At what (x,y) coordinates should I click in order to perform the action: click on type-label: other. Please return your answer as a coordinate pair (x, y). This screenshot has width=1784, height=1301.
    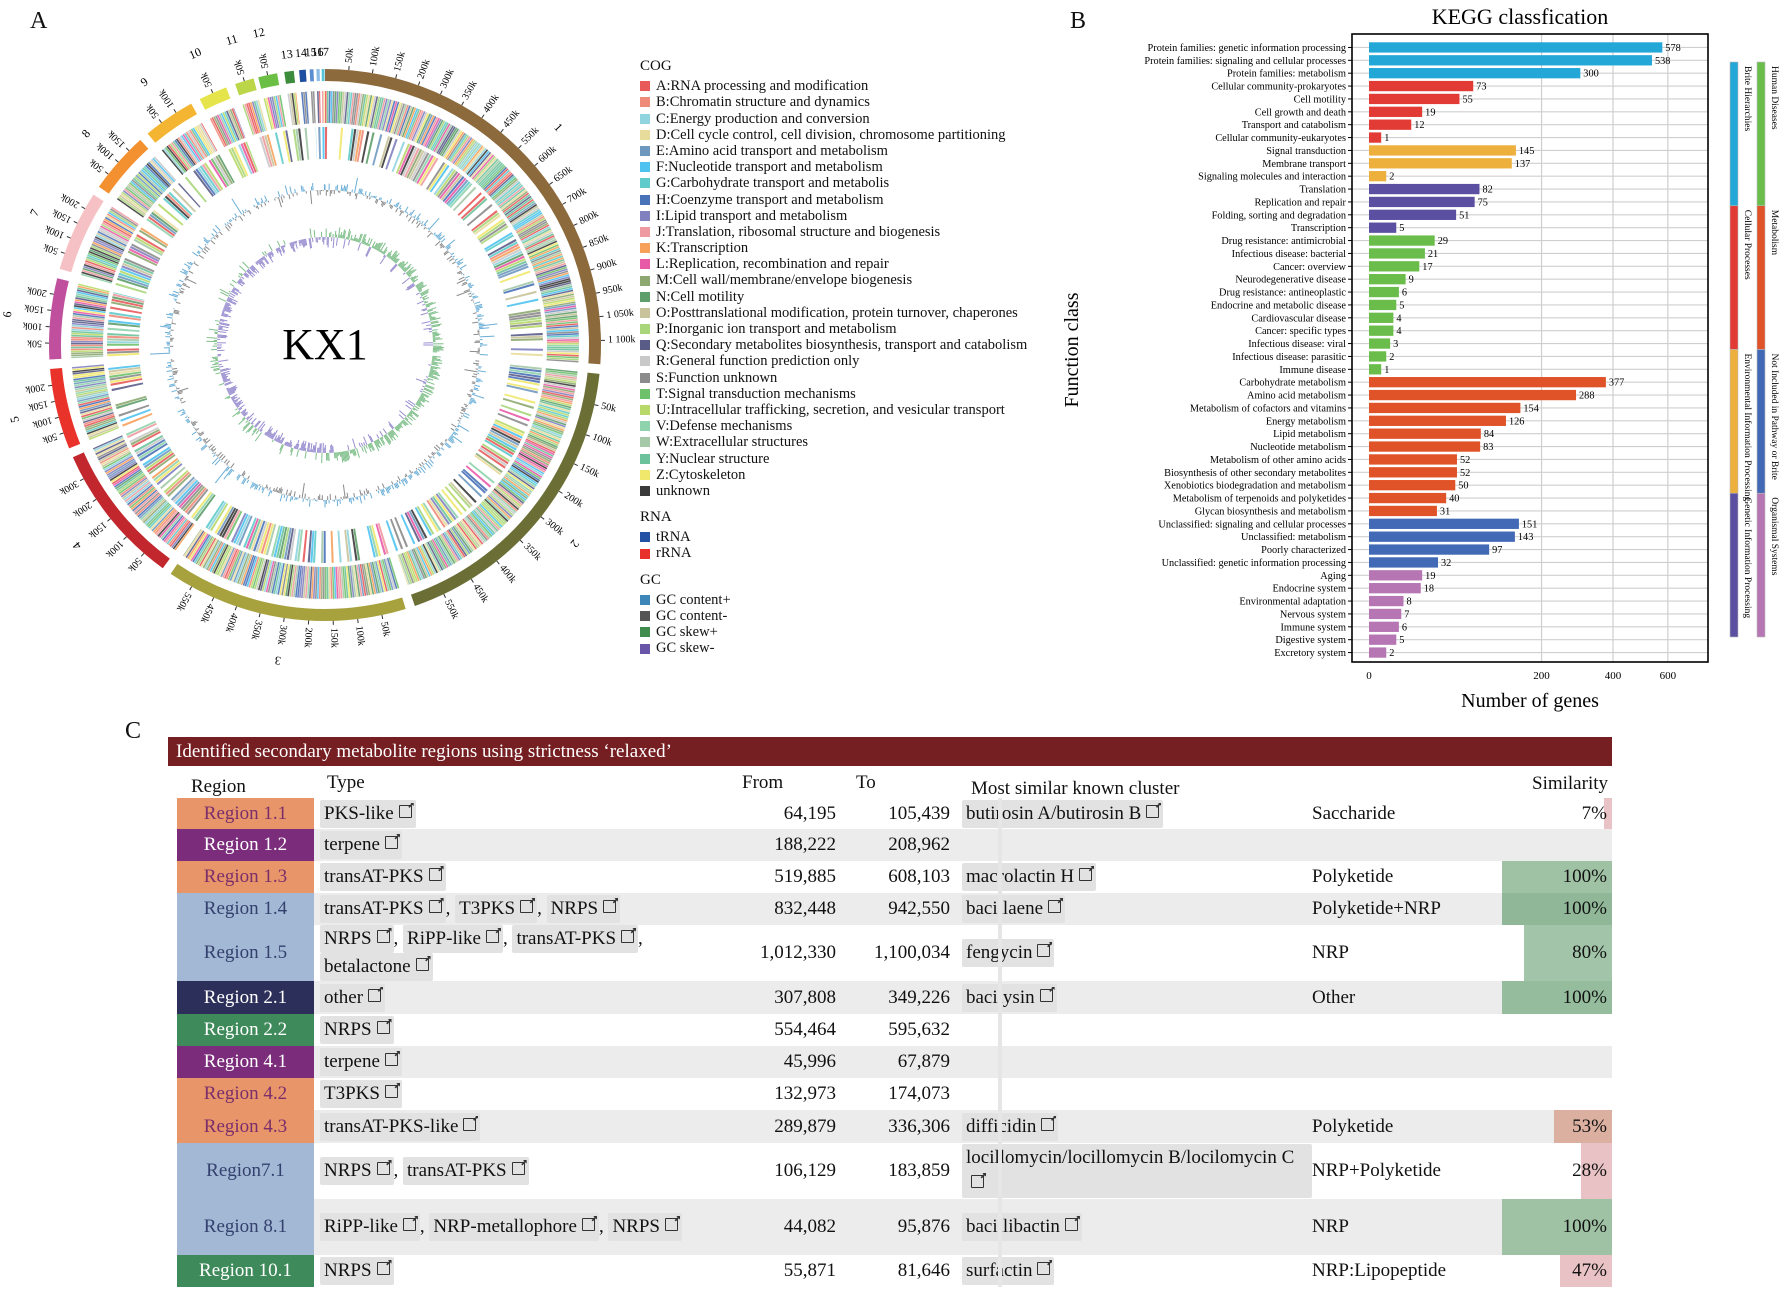
    Looking at the image, I should click on (344, 997).